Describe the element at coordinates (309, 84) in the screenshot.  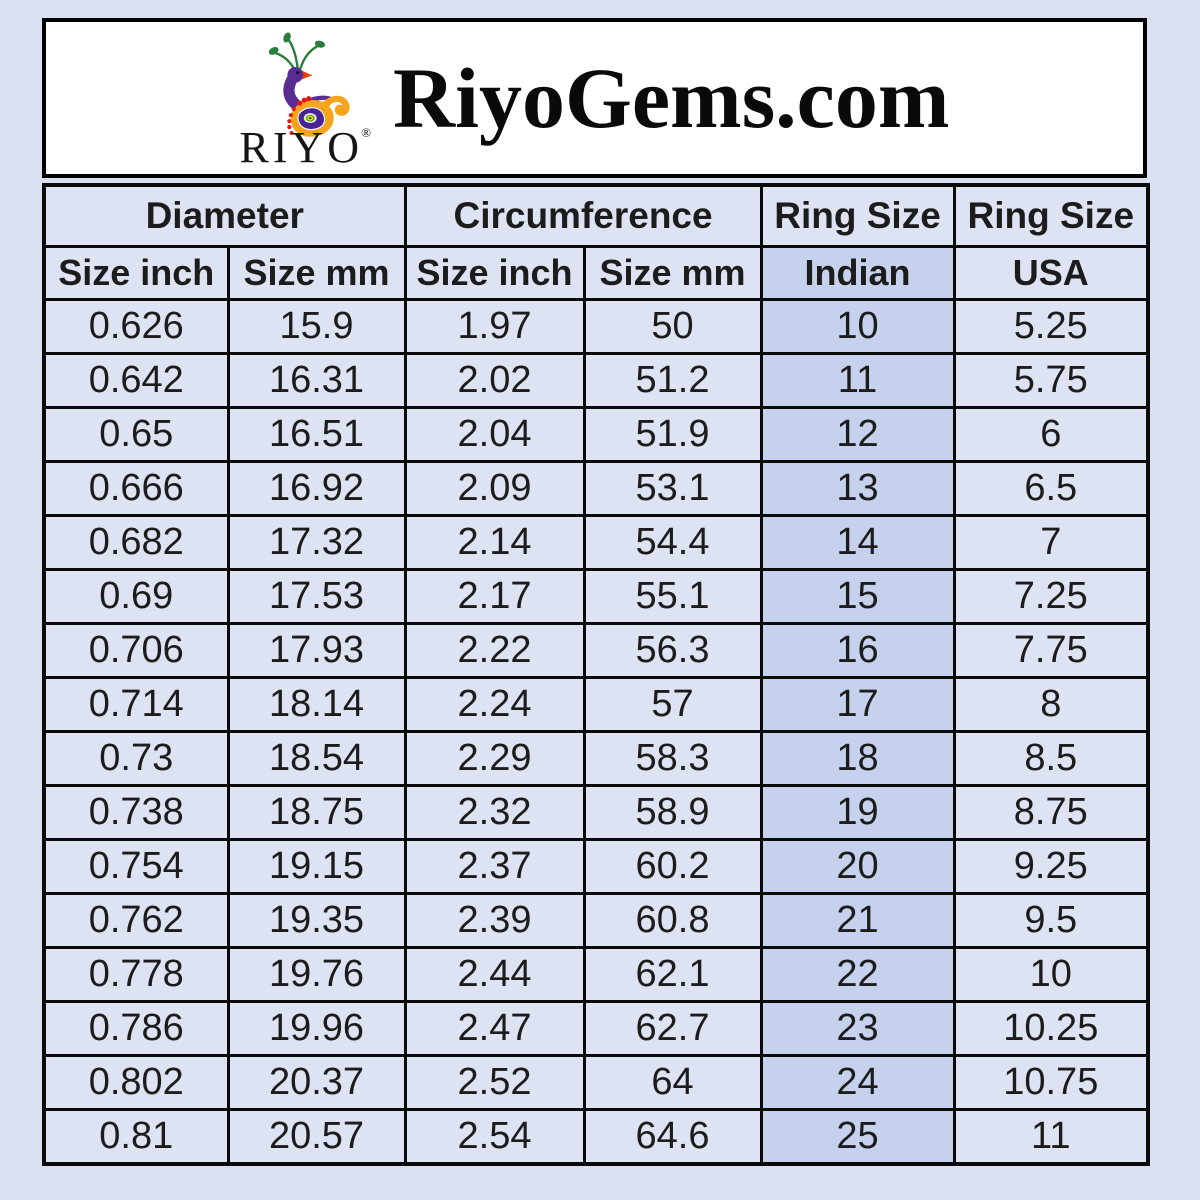
I see `peacock-logo-icon` at that location.